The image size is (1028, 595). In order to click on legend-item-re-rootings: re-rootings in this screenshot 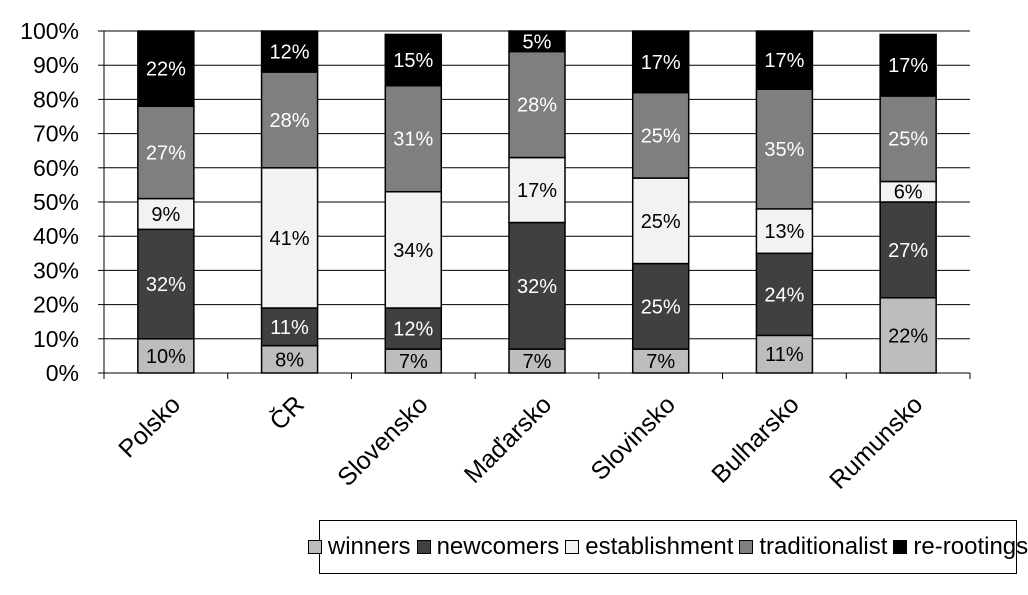, I will do `click(960, 547)`.